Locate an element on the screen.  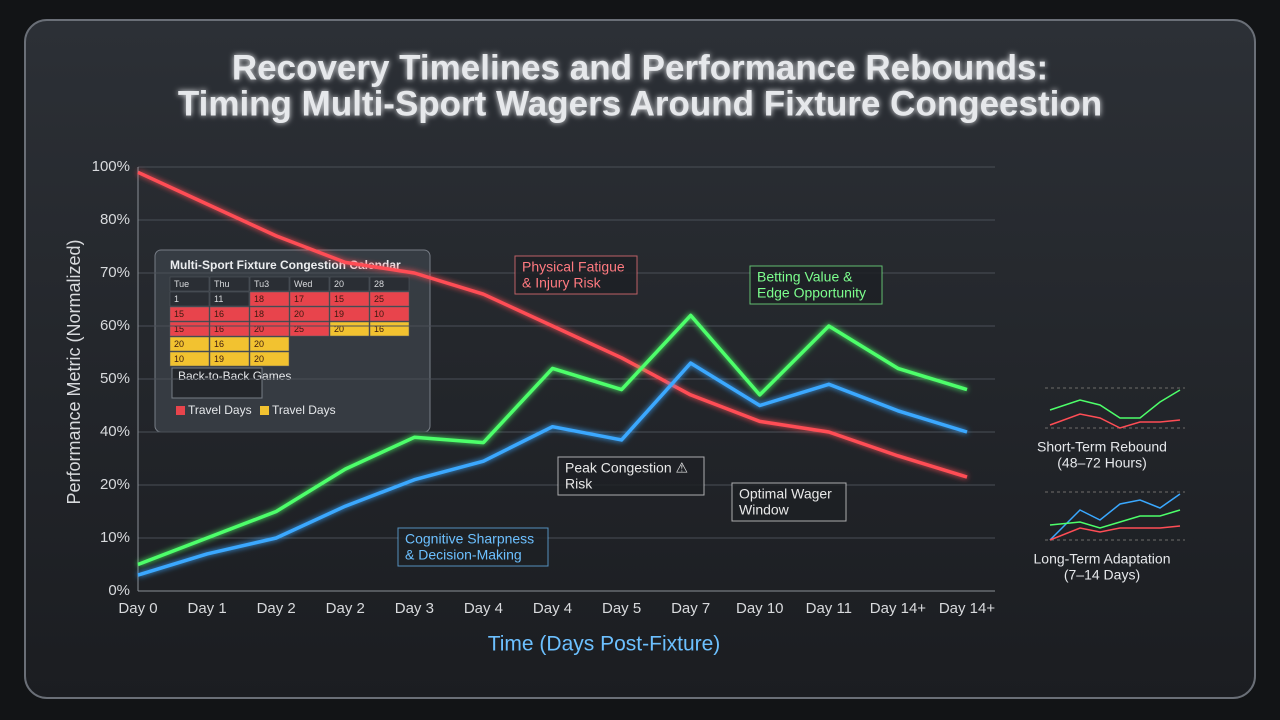
side-panel-label: Long-Term Adaptation is located at coordinates (1102, 559).